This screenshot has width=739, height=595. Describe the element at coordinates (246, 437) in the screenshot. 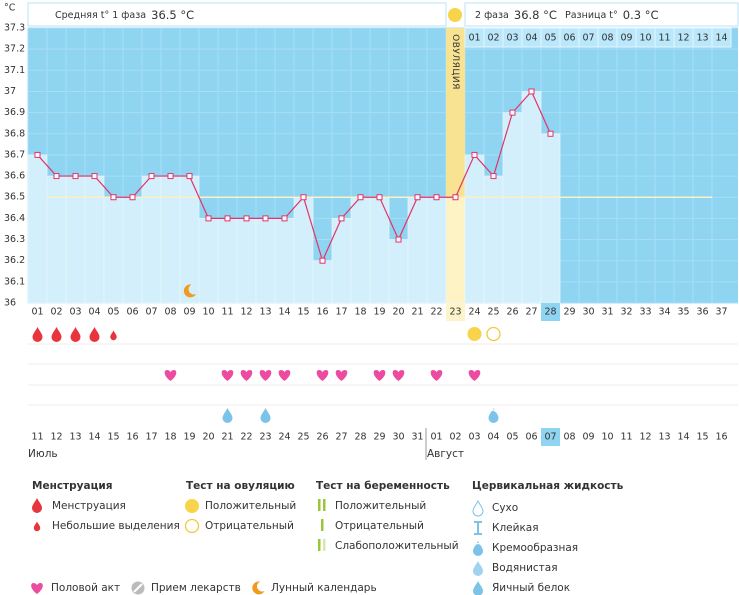

I see `date-label: 22` at that location.